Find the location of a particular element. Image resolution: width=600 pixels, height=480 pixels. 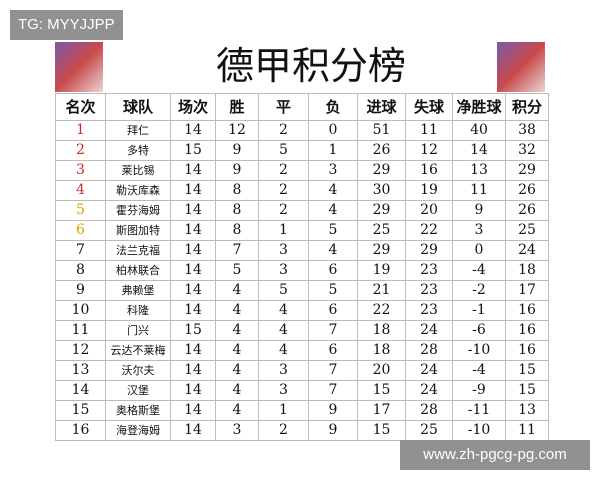

table-row: 8 柏林联合 14 5 3 6 19 23 -4 18 is located at coordinates (302, 270).